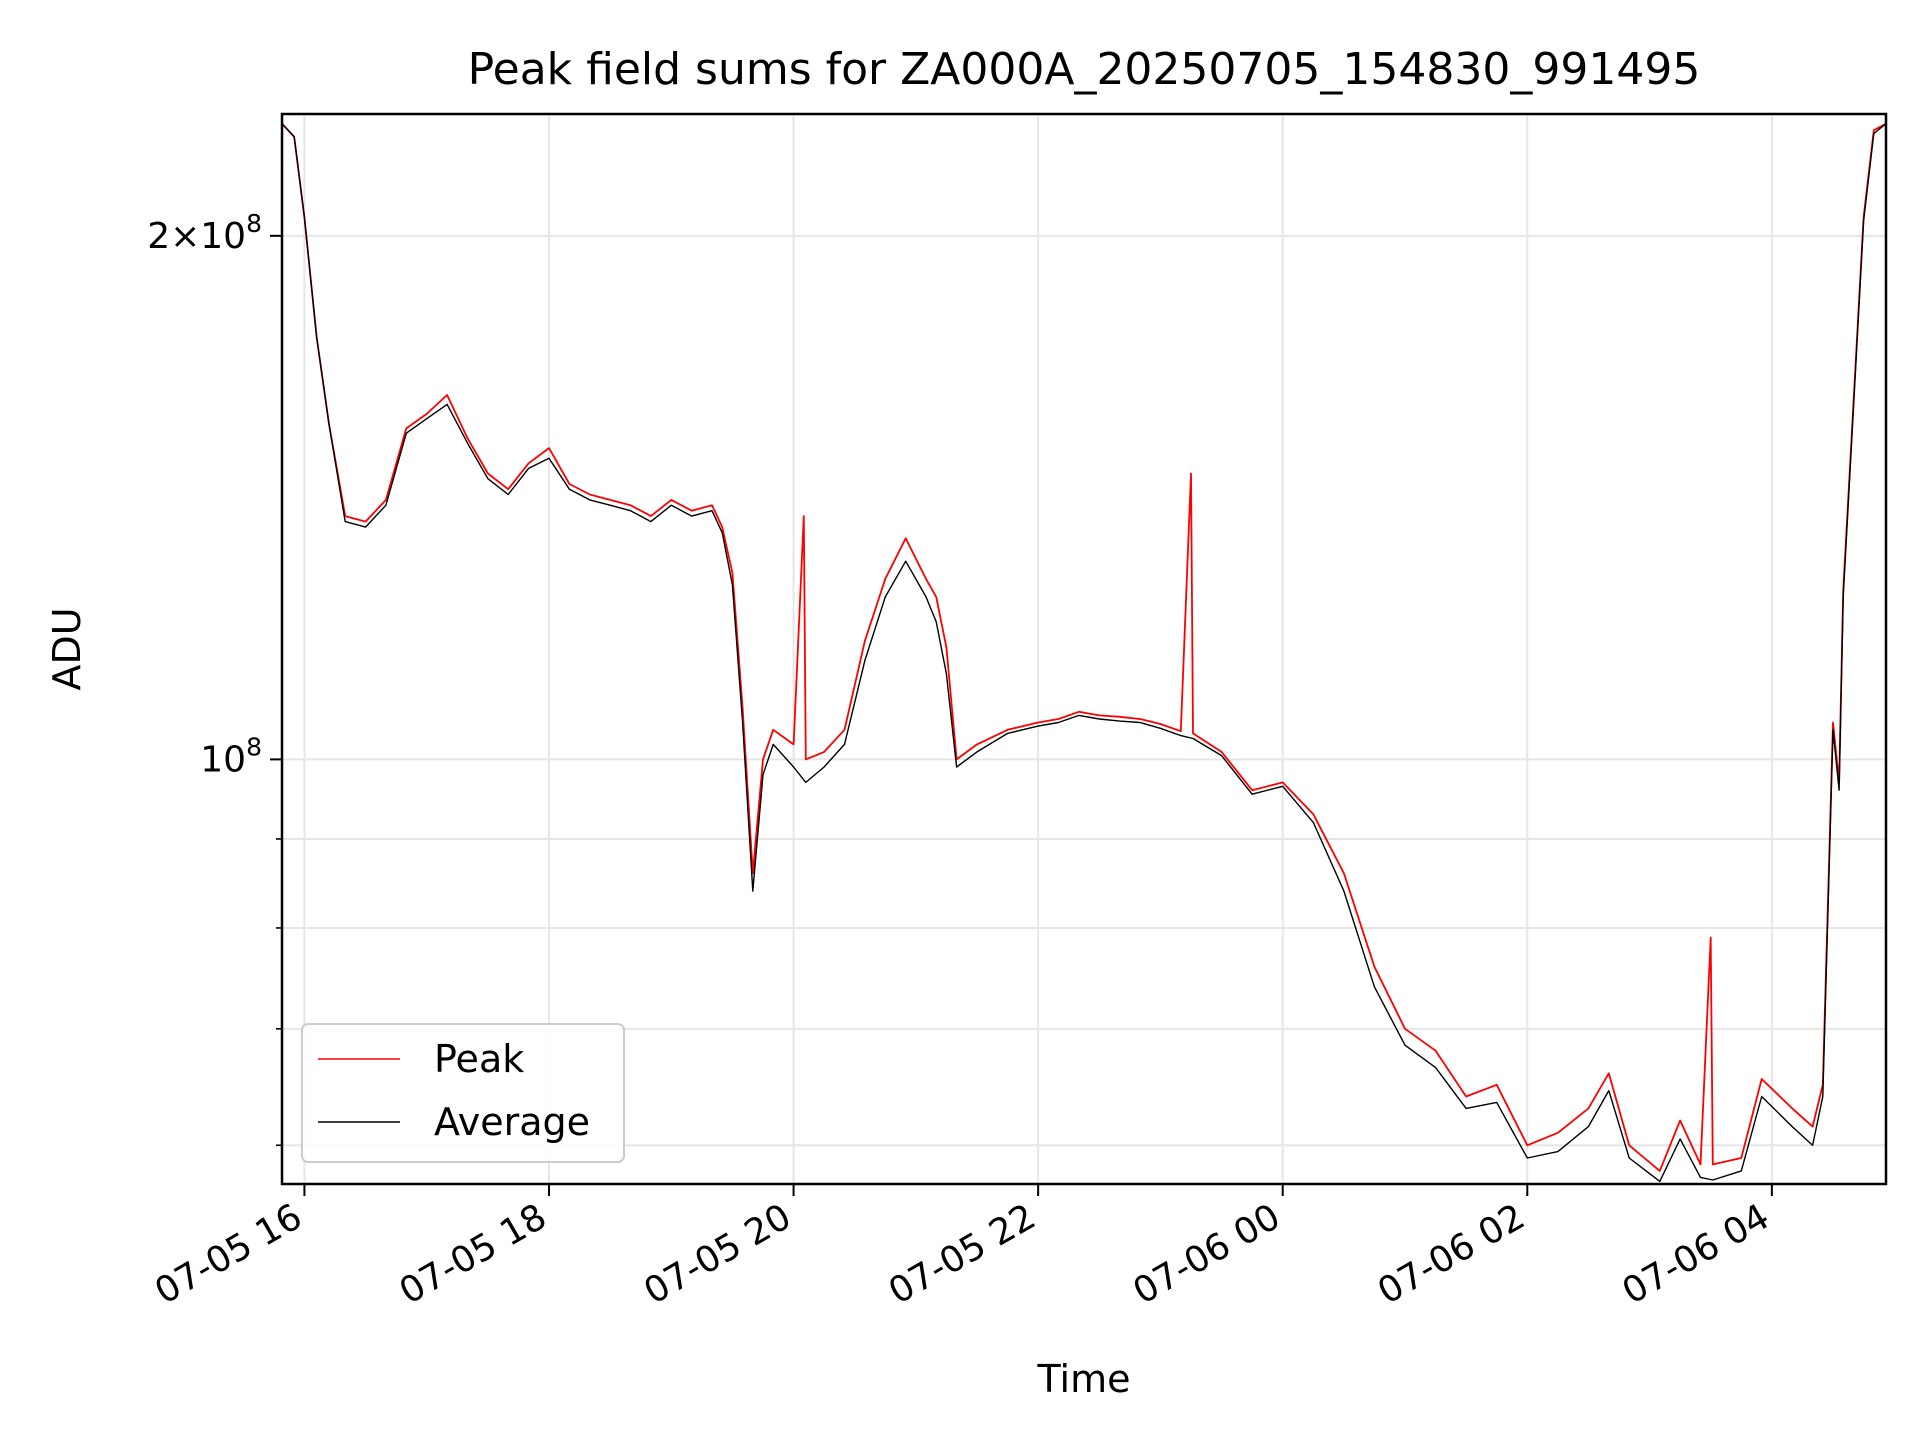 The height and width of the screenshot is (1440, 1920). Describe the element at coordinates (512, 1122) in the screenshot. I see `legend-label-average: Average` at that location.